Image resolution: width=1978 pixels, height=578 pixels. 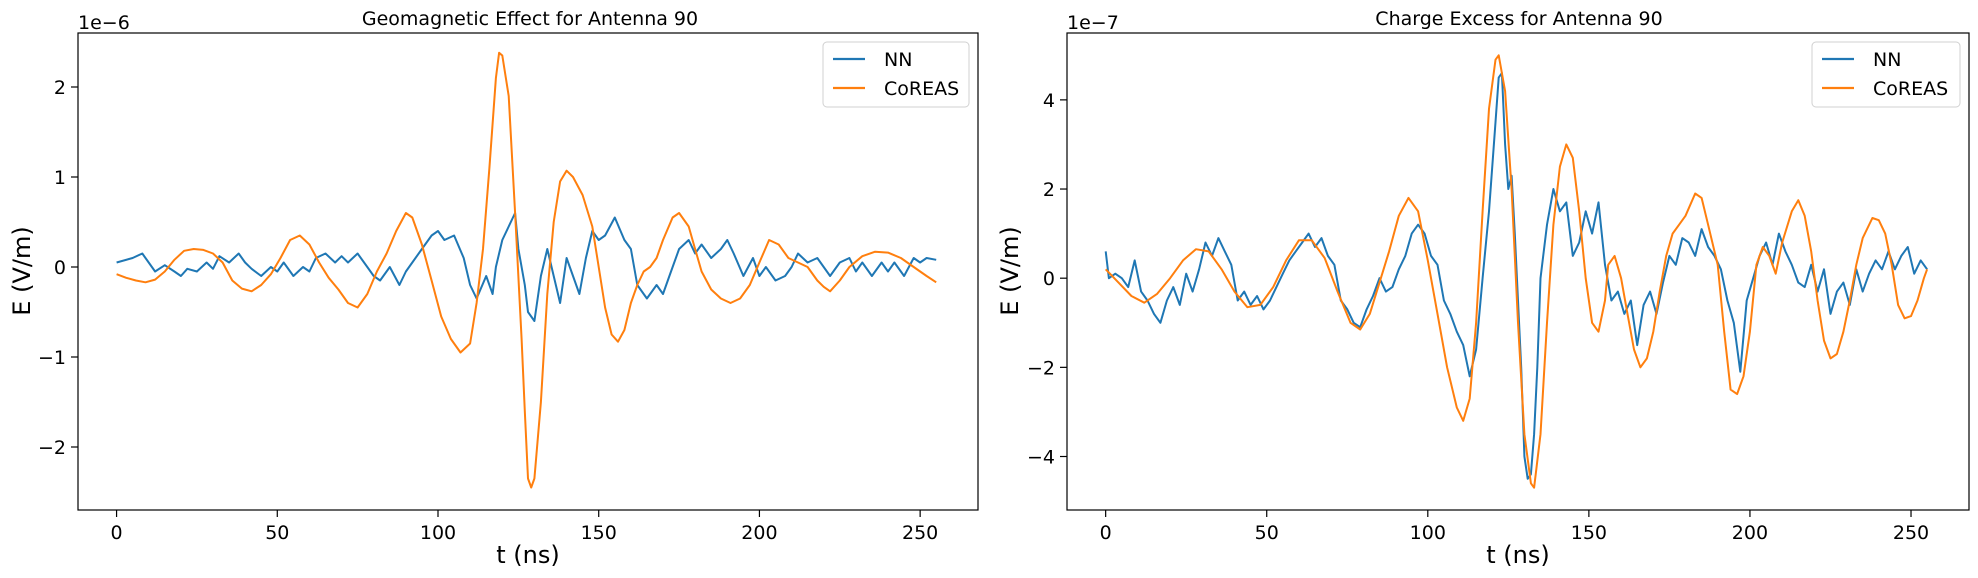 What do you see at coordinates (1041, 458) in the screenshot?
I see `y-tick-label: −4` at bounding box center [1041, 458].